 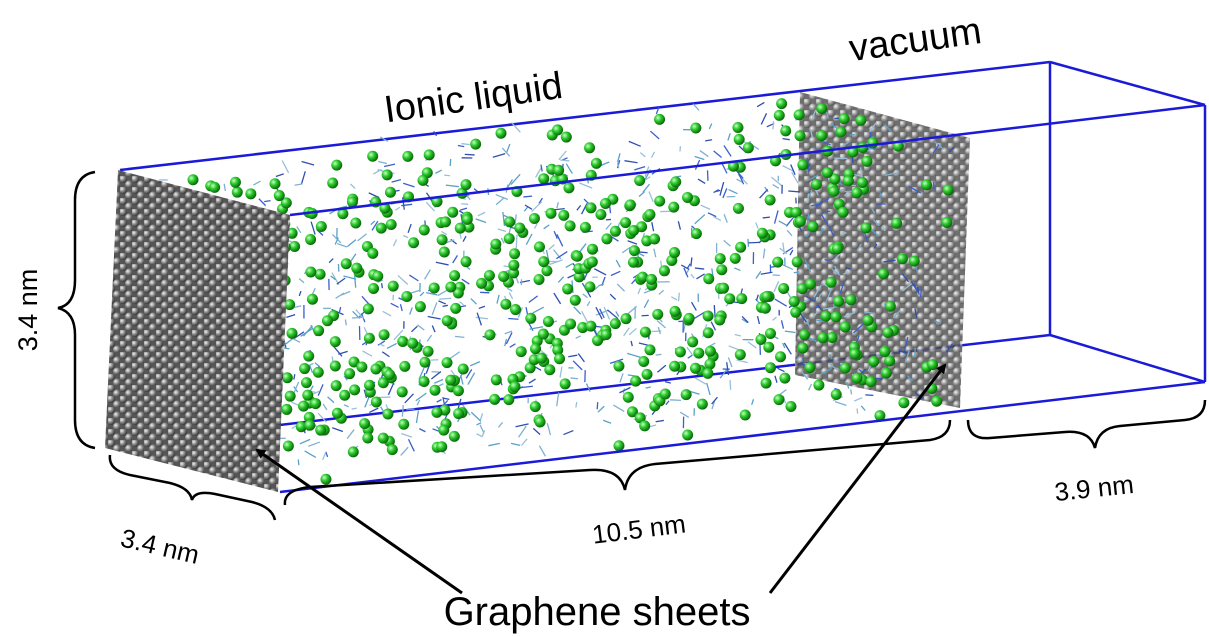 I want to click on vacuum-length-label: 3.9 nm, so click(x=1094, y=488).